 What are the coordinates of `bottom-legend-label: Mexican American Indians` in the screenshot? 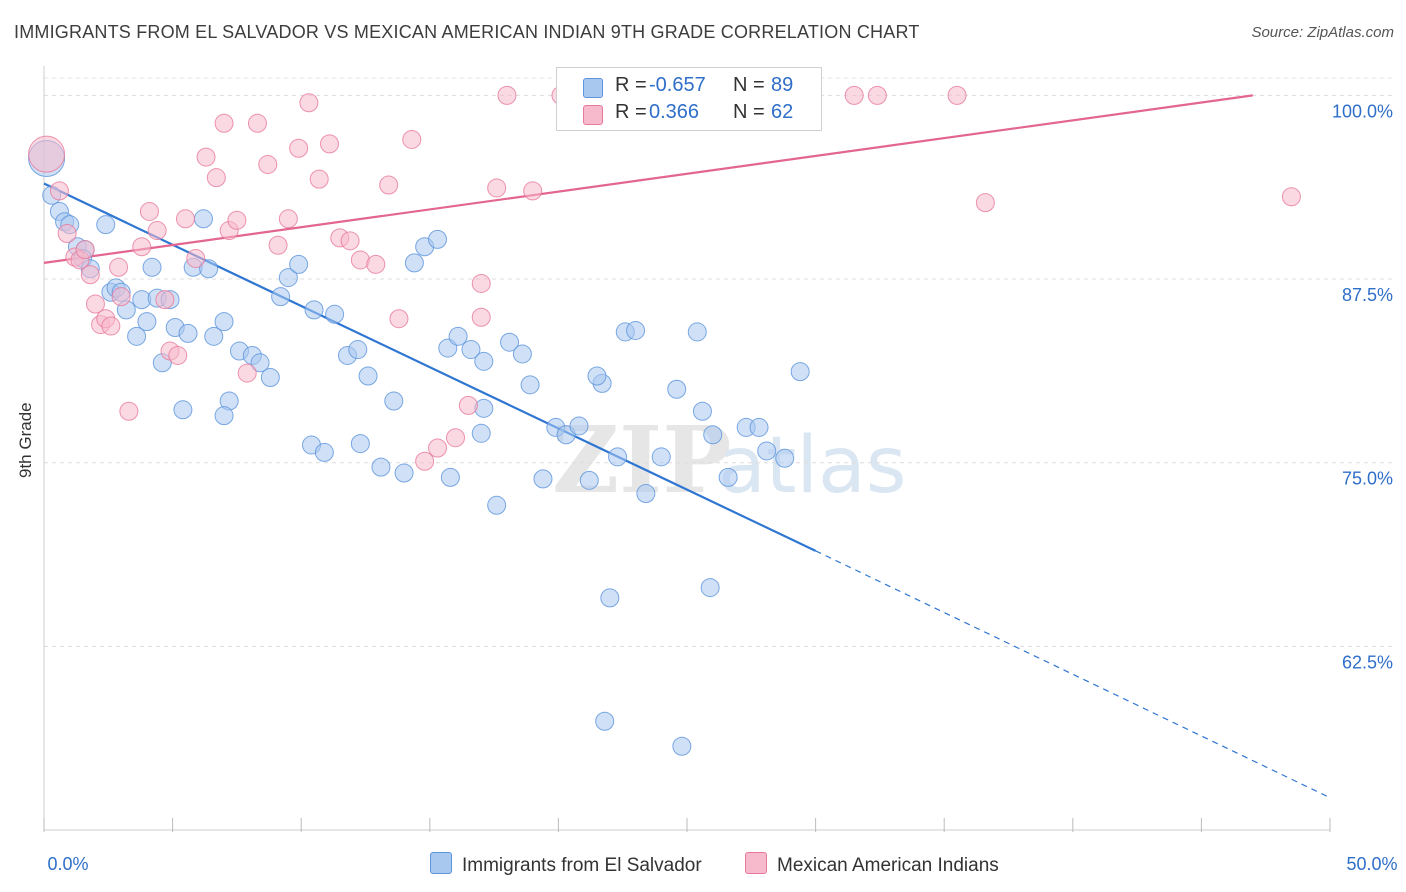 It's located at (888, 865).